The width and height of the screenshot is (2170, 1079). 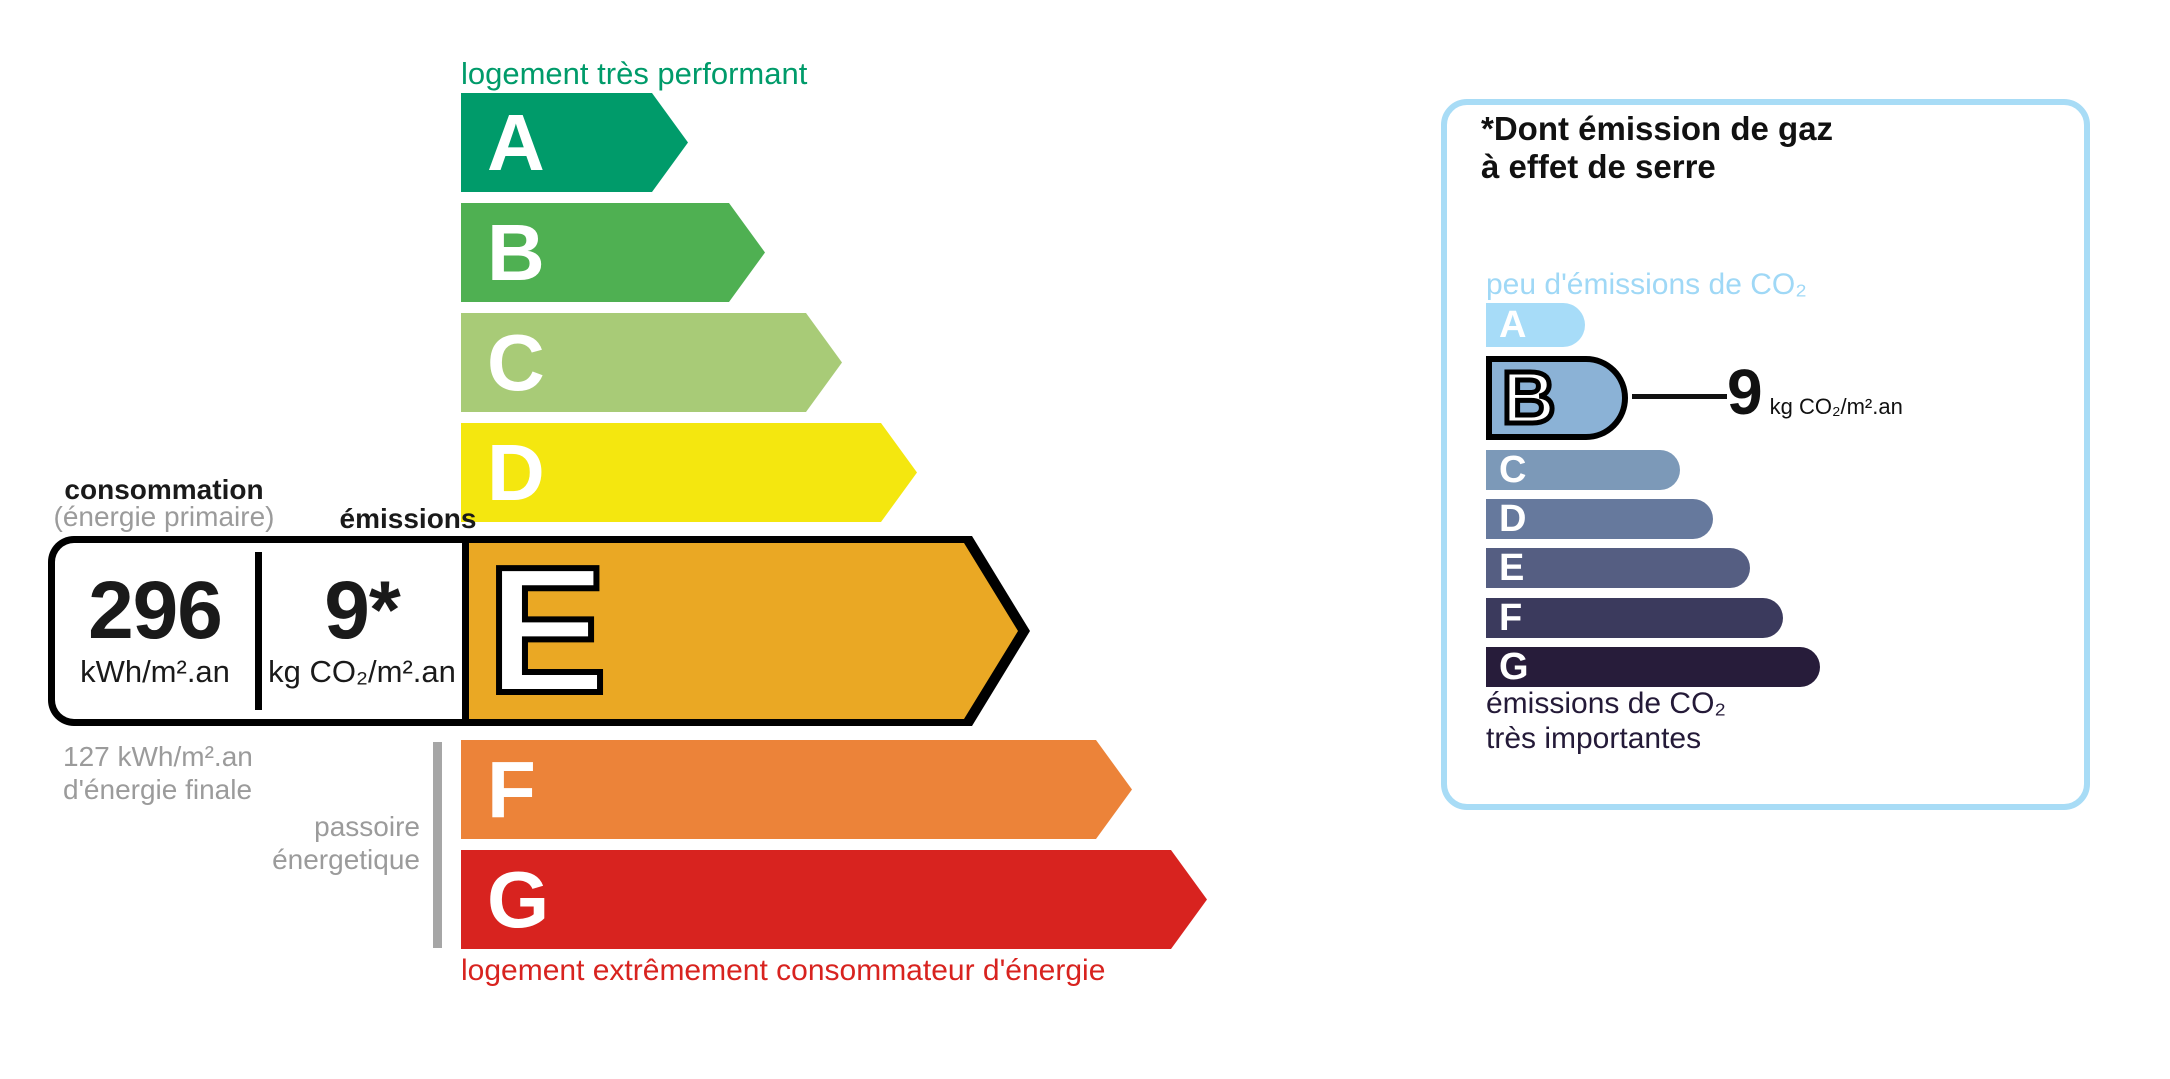 I want to click on ges-bar-e: E, so click(x=1618, y=568).